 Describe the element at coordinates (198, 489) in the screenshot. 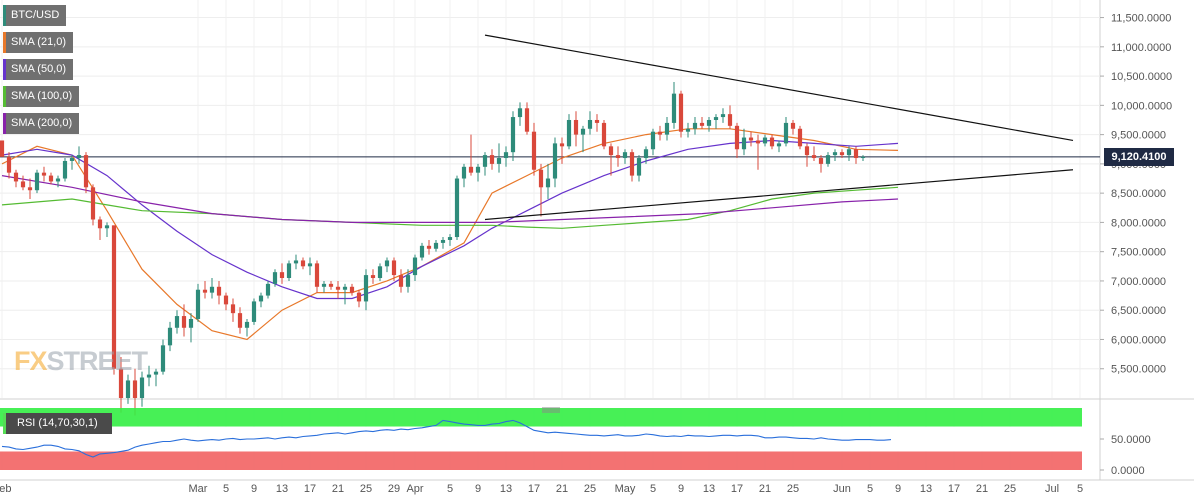

I see `x-tick-label: Mar` at that location.